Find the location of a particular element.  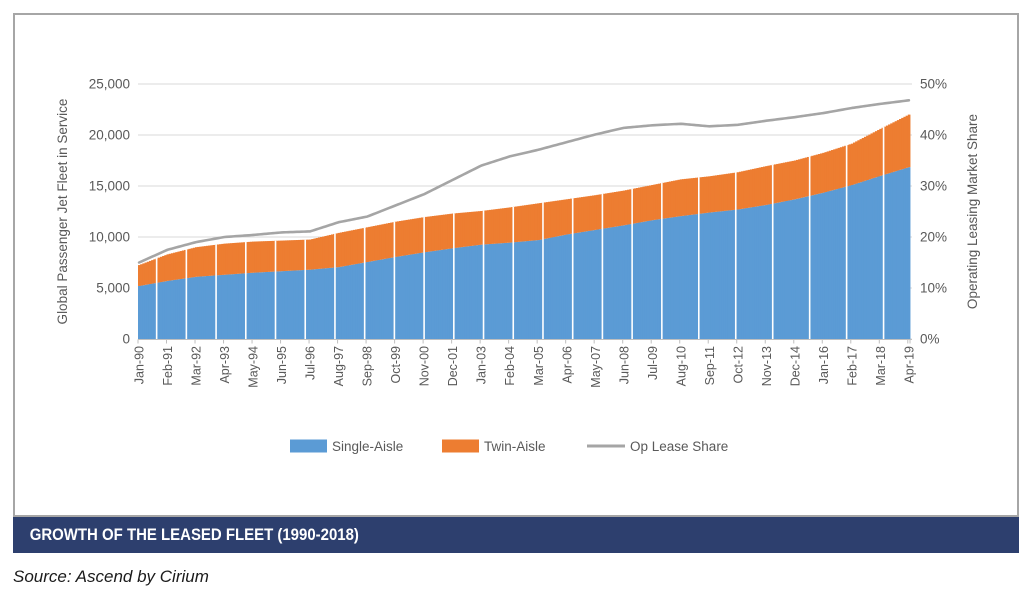

x-axis-label: Feb-04 is located at coordinates (510, 366).